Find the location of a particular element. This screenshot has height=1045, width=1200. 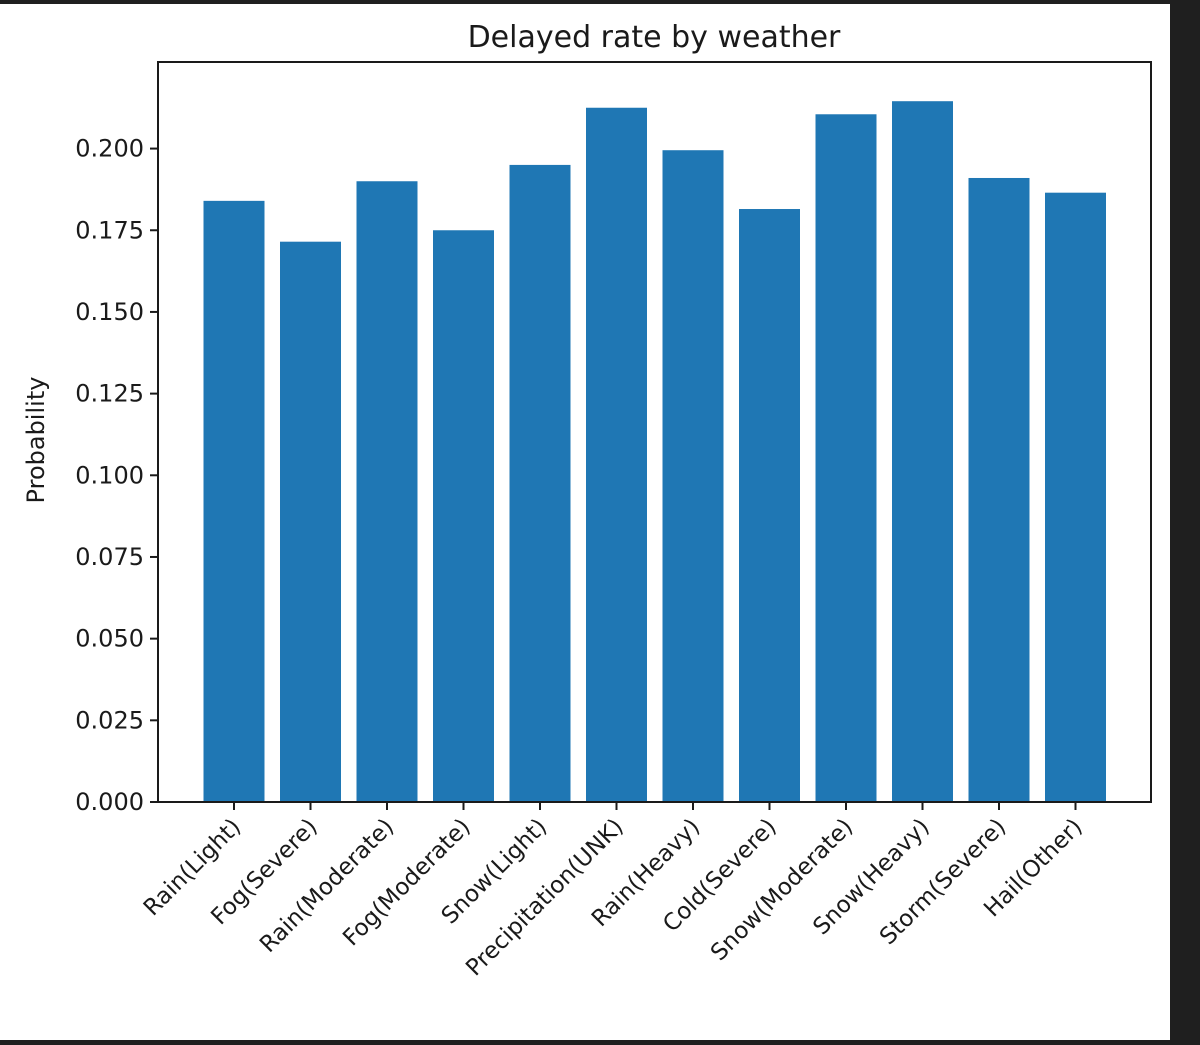

bar-snow-light is located at coordinates (540, 483).